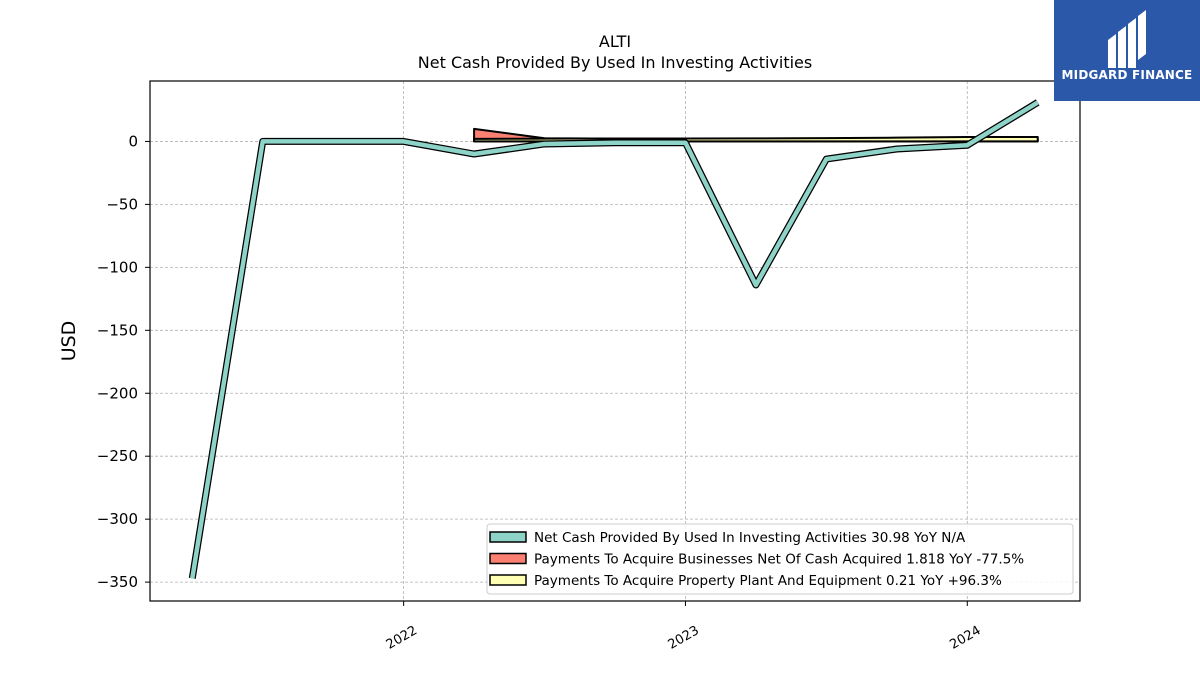 The width and height of the screenshot is (1200, 675). I want to click on y-tick-label: −100, so click(117, 267).